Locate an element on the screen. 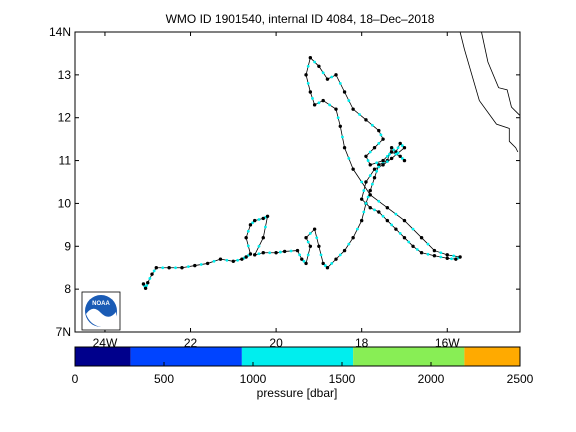 This screenshot has height=432, width=576. y-tick-label: 10 is located at coordinates (65, 203).